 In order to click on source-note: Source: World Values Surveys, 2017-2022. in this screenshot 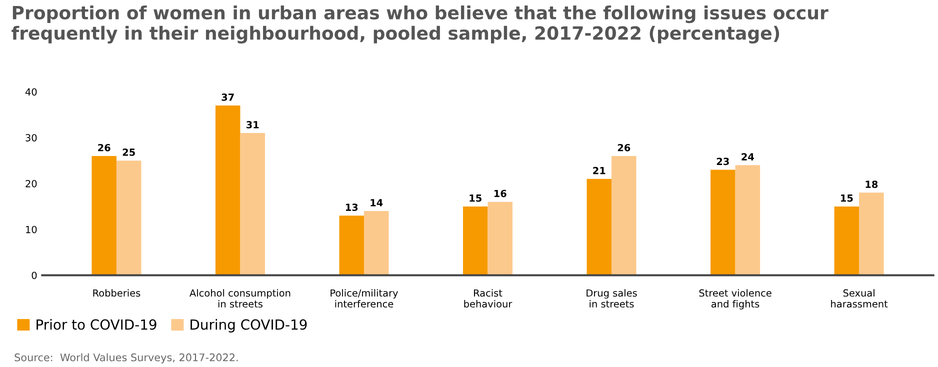, I will do `click(126, 358)`.